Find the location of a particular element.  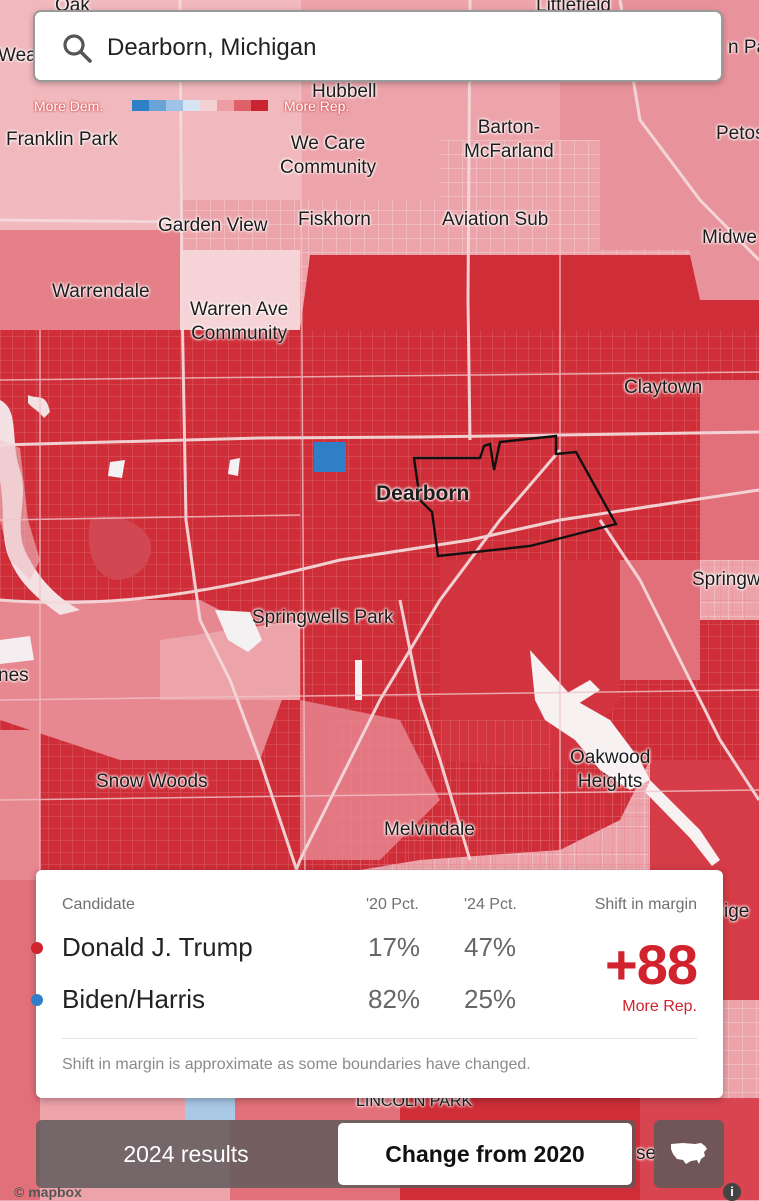

trump-color-dot is located at coordinates (37, 948).